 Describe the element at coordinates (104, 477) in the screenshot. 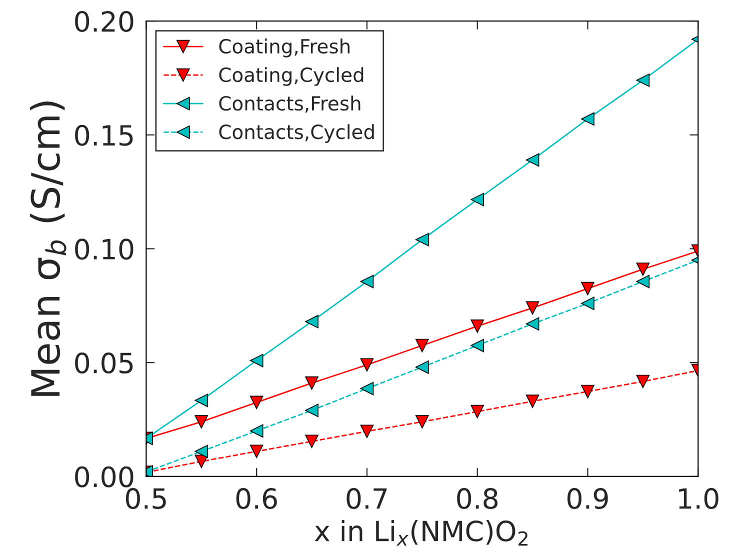

I see `y-tick-label: 0.00` at that location.